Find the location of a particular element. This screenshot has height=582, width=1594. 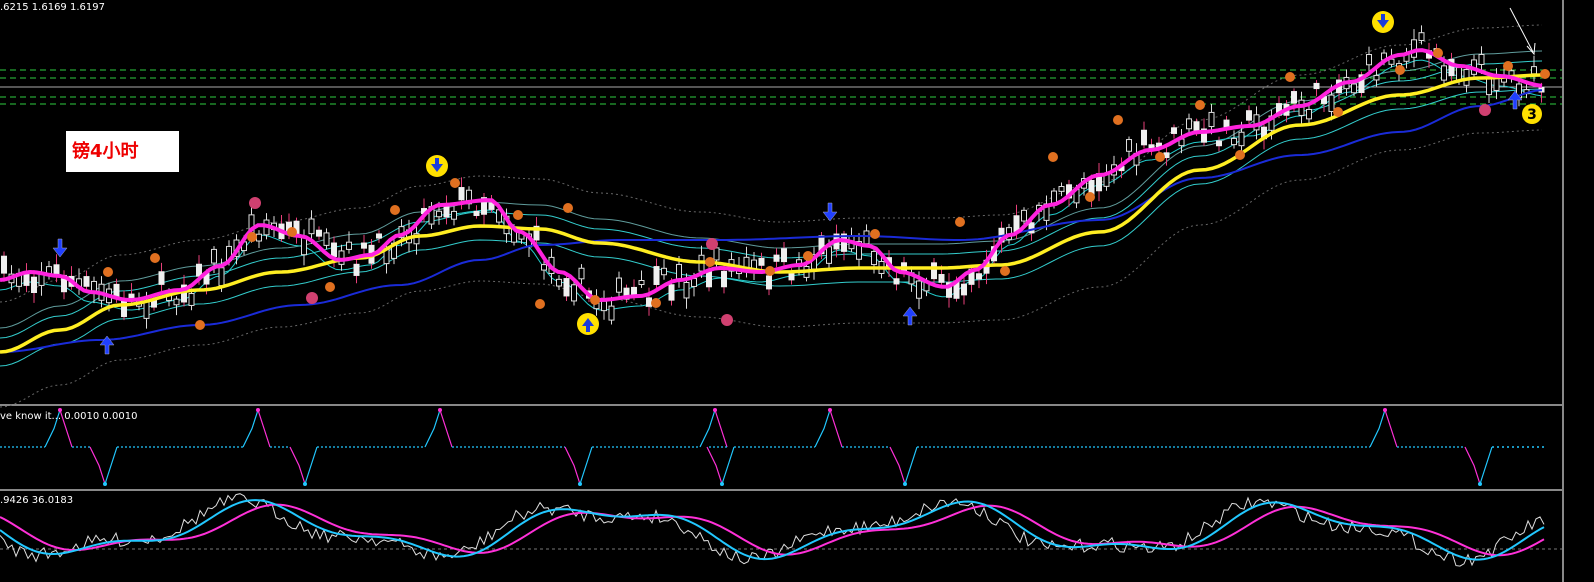

oscillator-line is located at coordinates (772, 530).